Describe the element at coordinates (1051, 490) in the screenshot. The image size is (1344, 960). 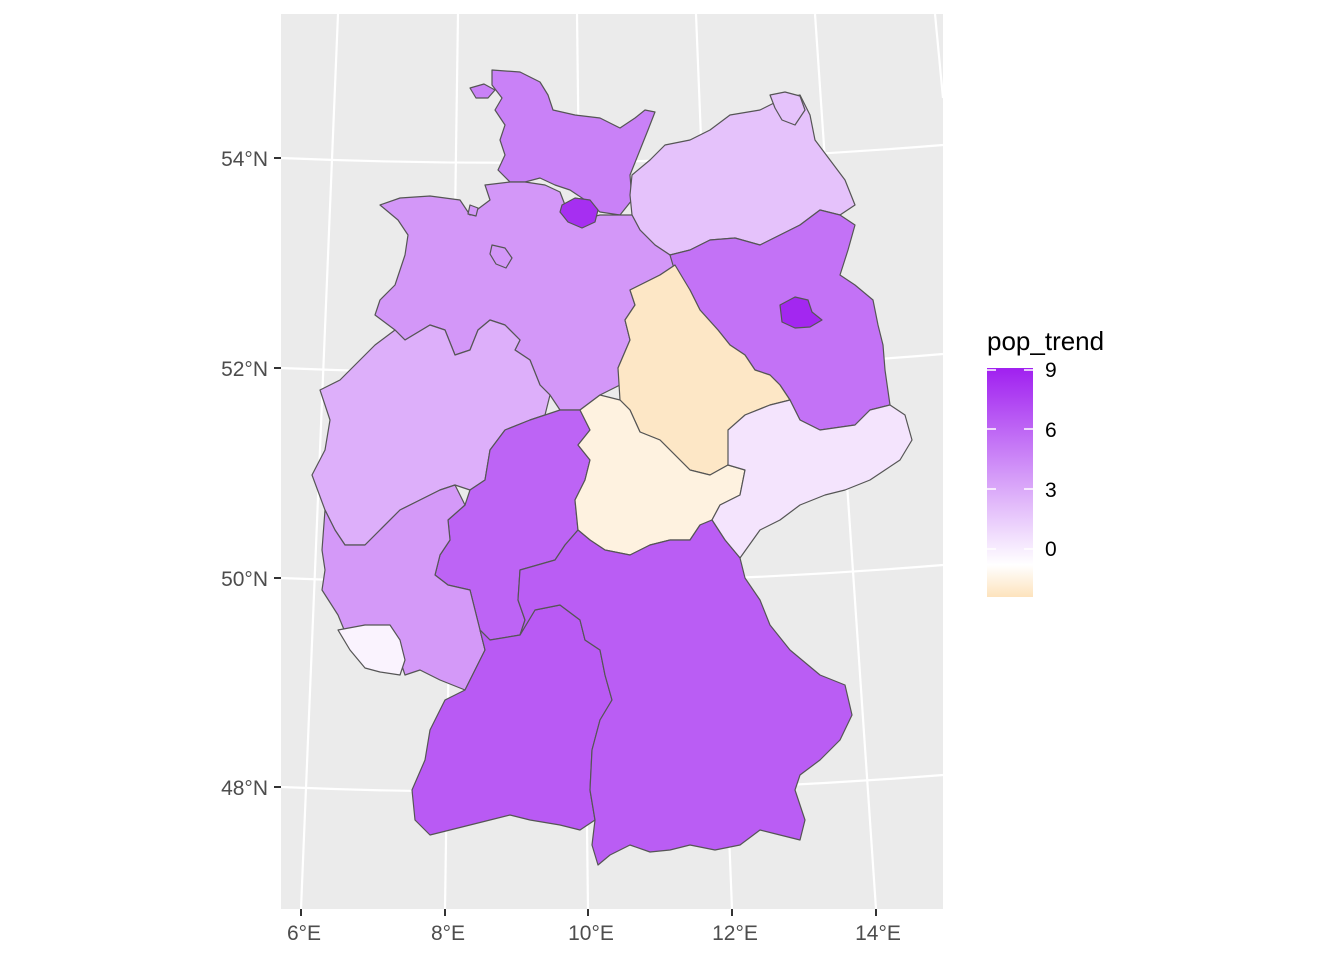
I see `legend-tick-3: 3` at that location.